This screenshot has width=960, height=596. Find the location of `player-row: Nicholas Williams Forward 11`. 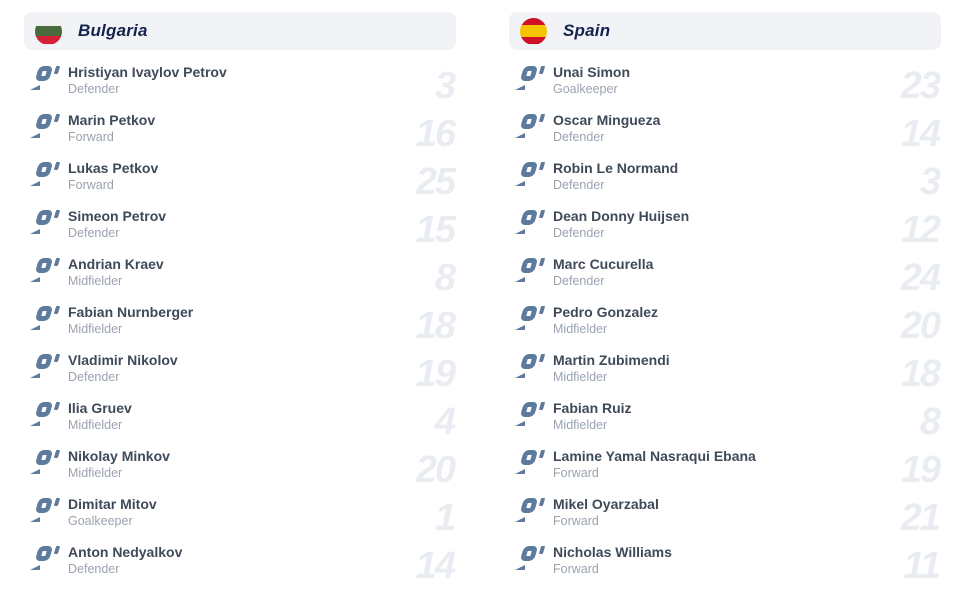

player-row: Nicholas Williams Forward 11 is located at coordinates (725, 566).